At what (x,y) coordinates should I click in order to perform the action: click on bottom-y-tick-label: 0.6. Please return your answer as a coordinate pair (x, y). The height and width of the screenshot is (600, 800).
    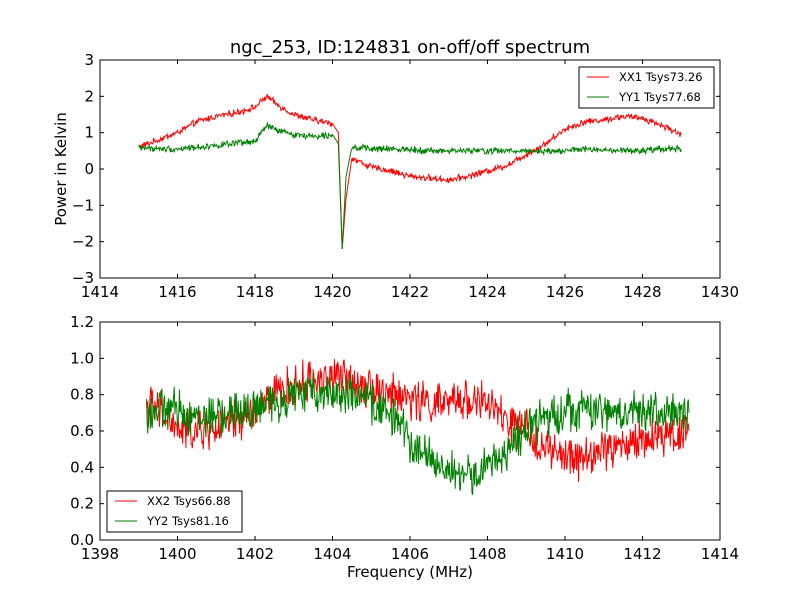
    Looking at the image, I should click on (82, 431).